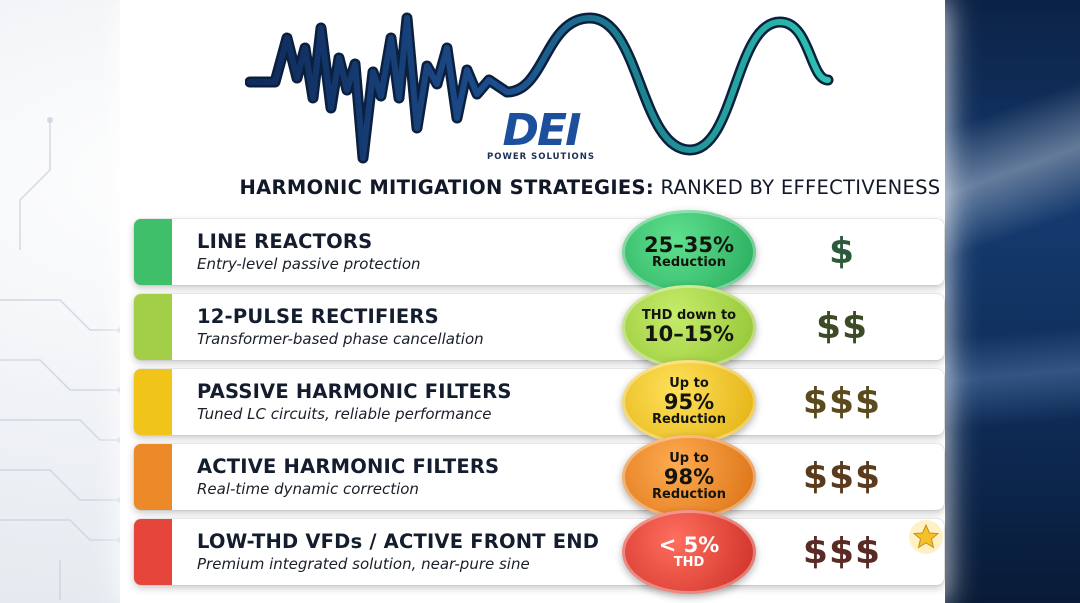  I want to click on waveform-graphic, so click(539, 88).